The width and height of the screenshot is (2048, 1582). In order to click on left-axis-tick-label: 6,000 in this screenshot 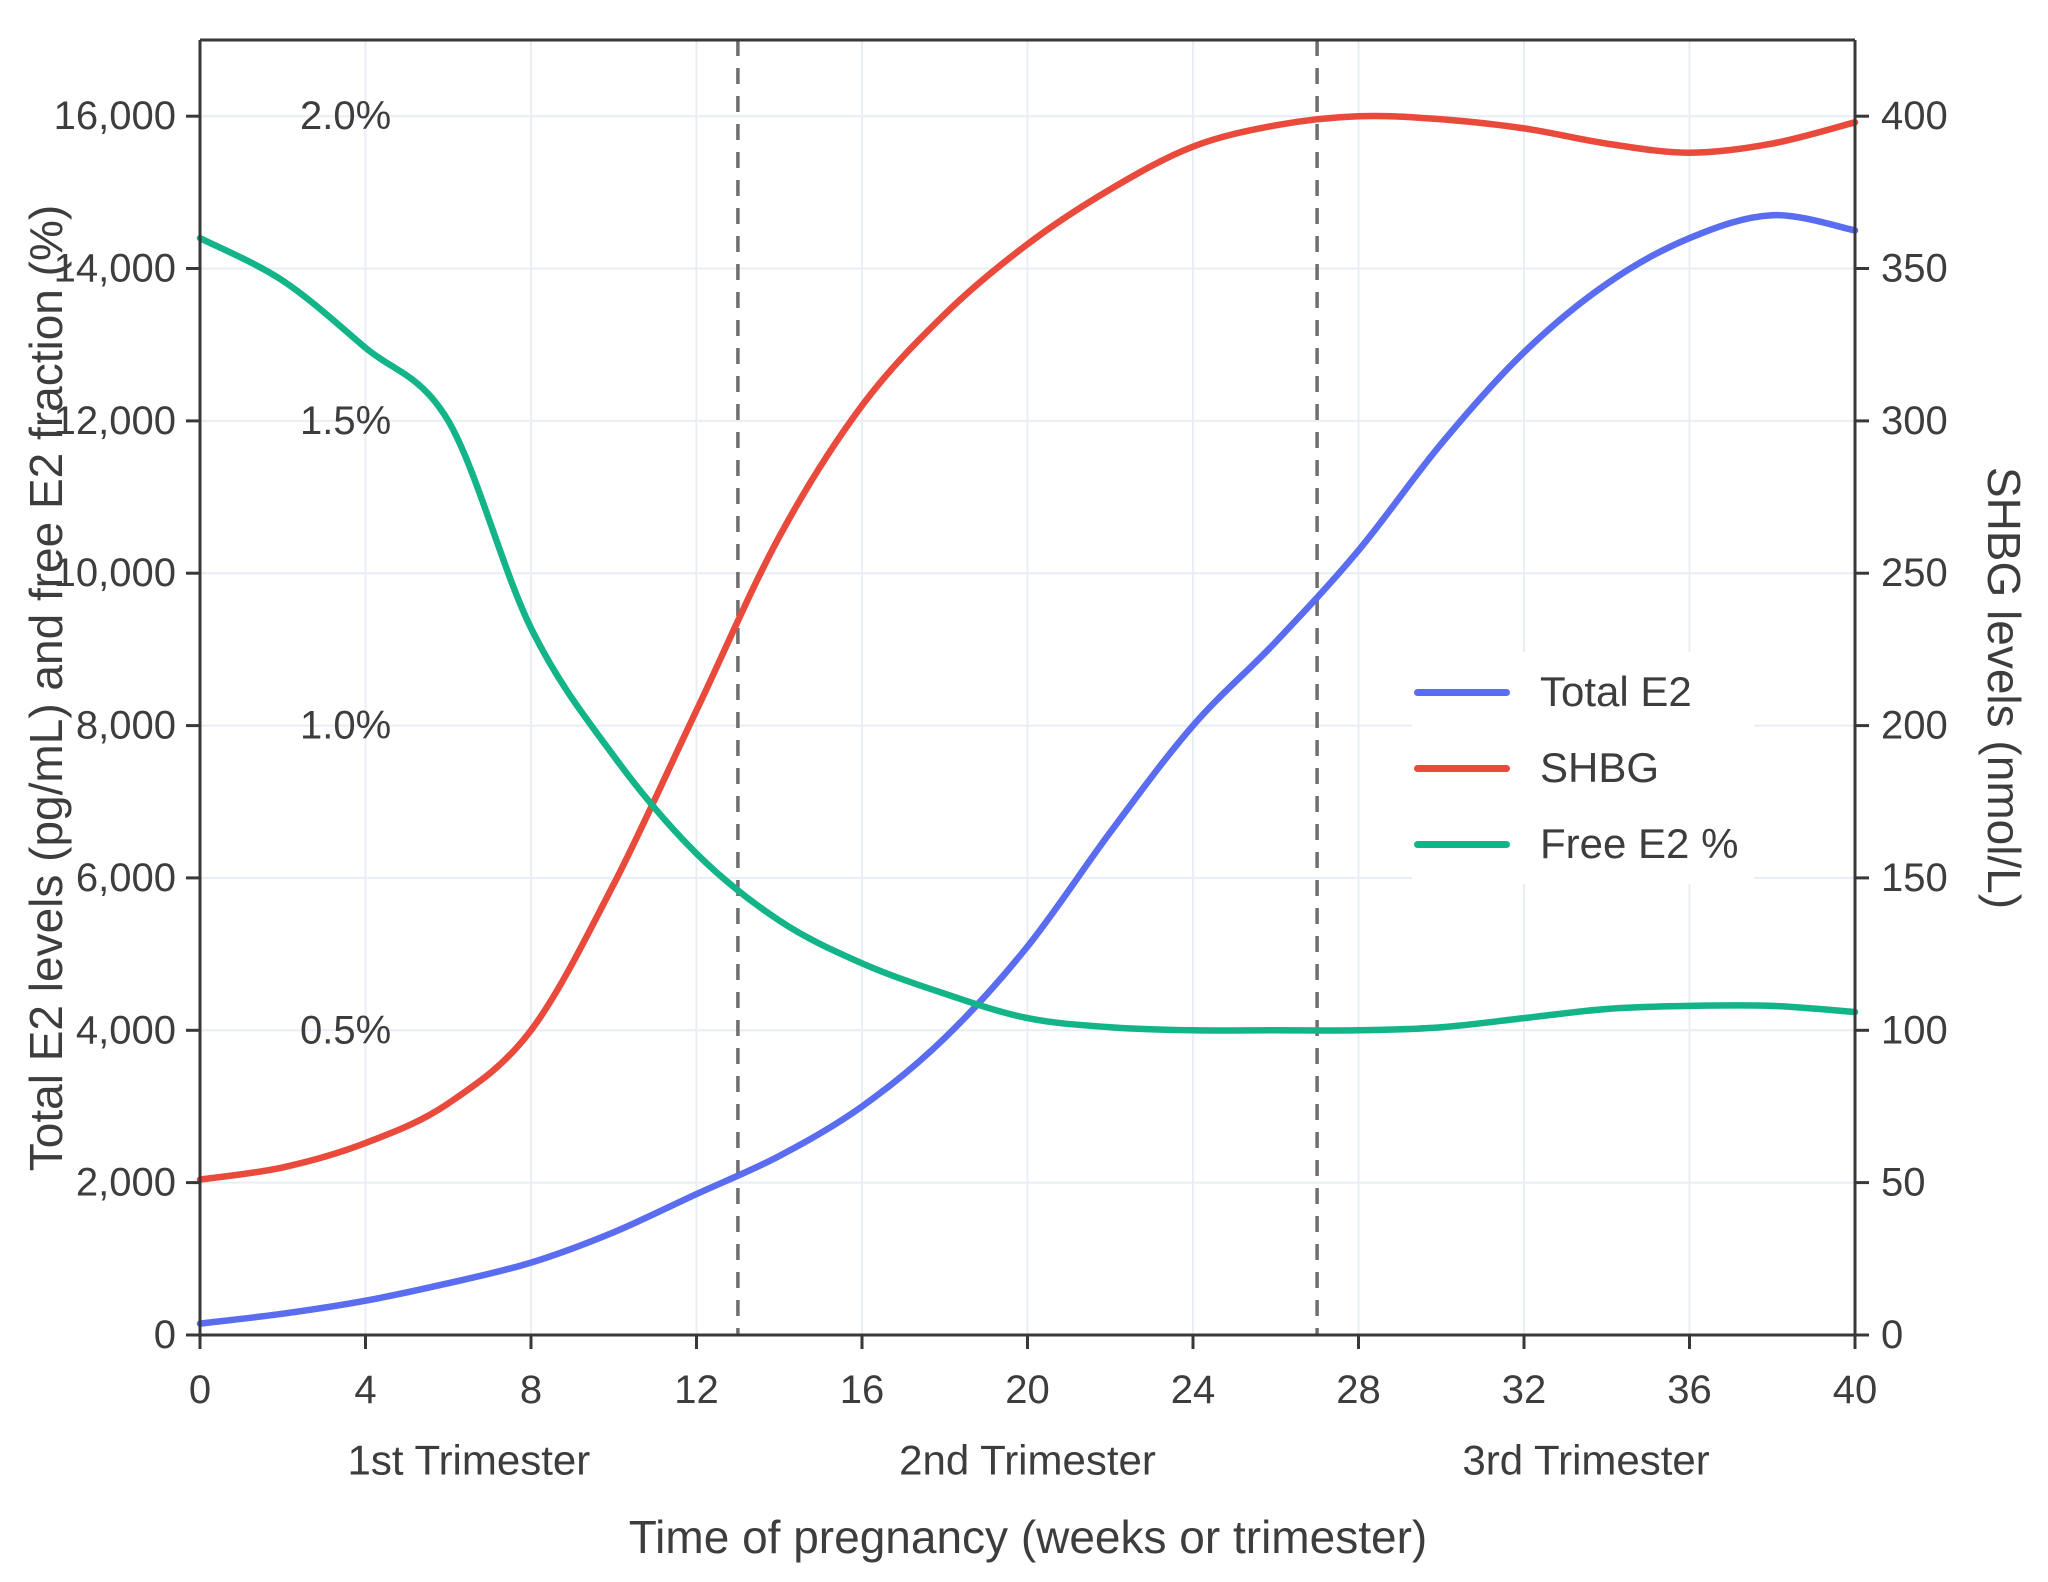, I will do `click(126, 878)`.